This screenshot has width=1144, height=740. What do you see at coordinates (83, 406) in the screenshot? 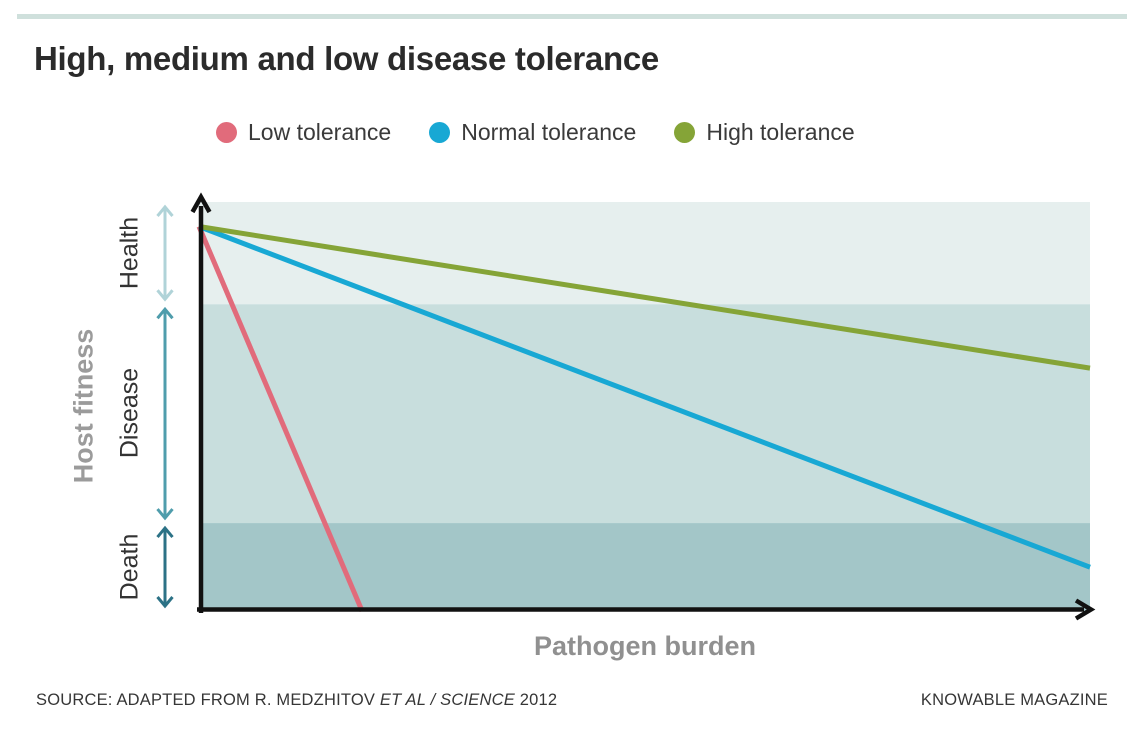
I see `y-axis-label: Host fitness` at bounding box center [83, 406].